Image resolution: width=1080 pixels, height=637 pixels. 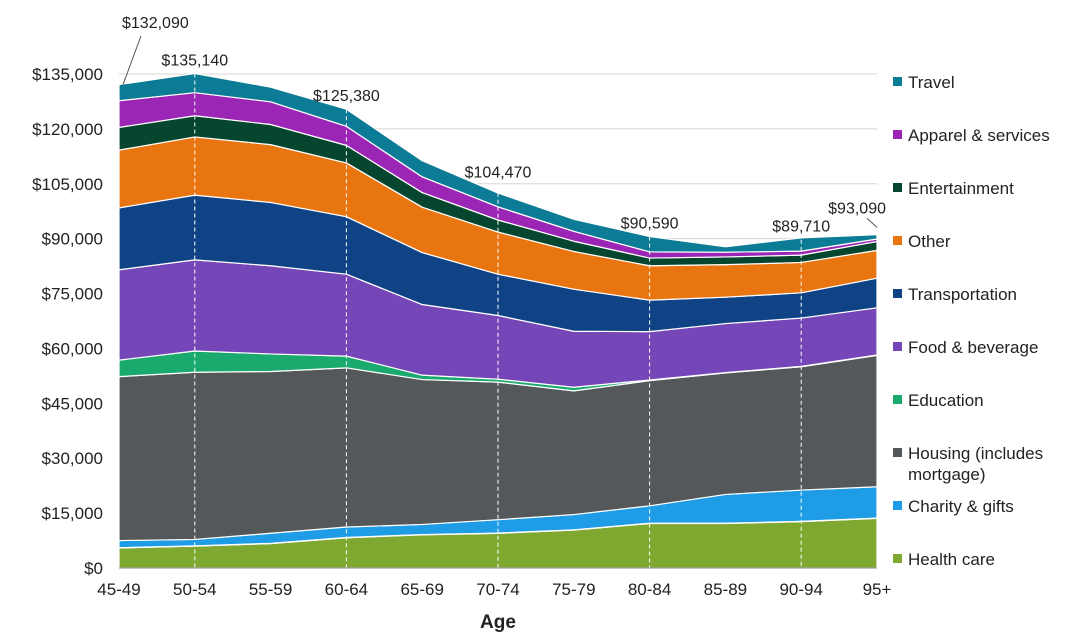 I want to click on legend-item-transportation: Transportation, so click(x=955, y=294).